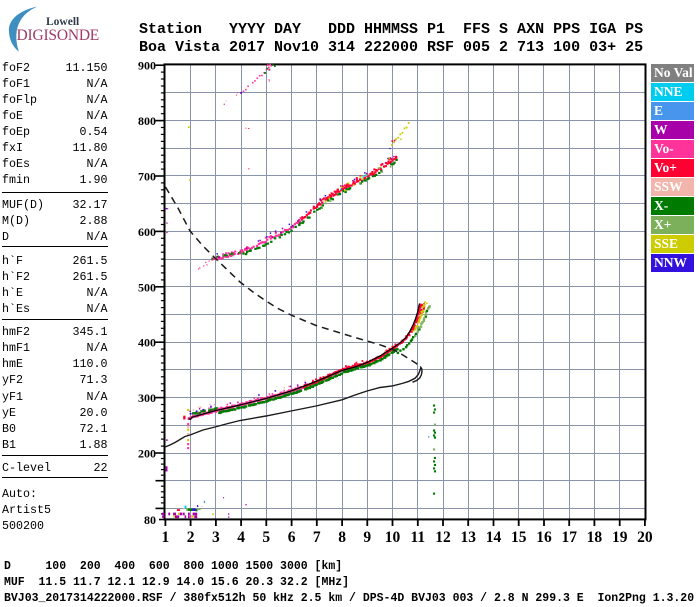  What do you see at coordinates (494, 537) in the screenshot?
I see `svg-text: 14` at bounding box center [494, 537].